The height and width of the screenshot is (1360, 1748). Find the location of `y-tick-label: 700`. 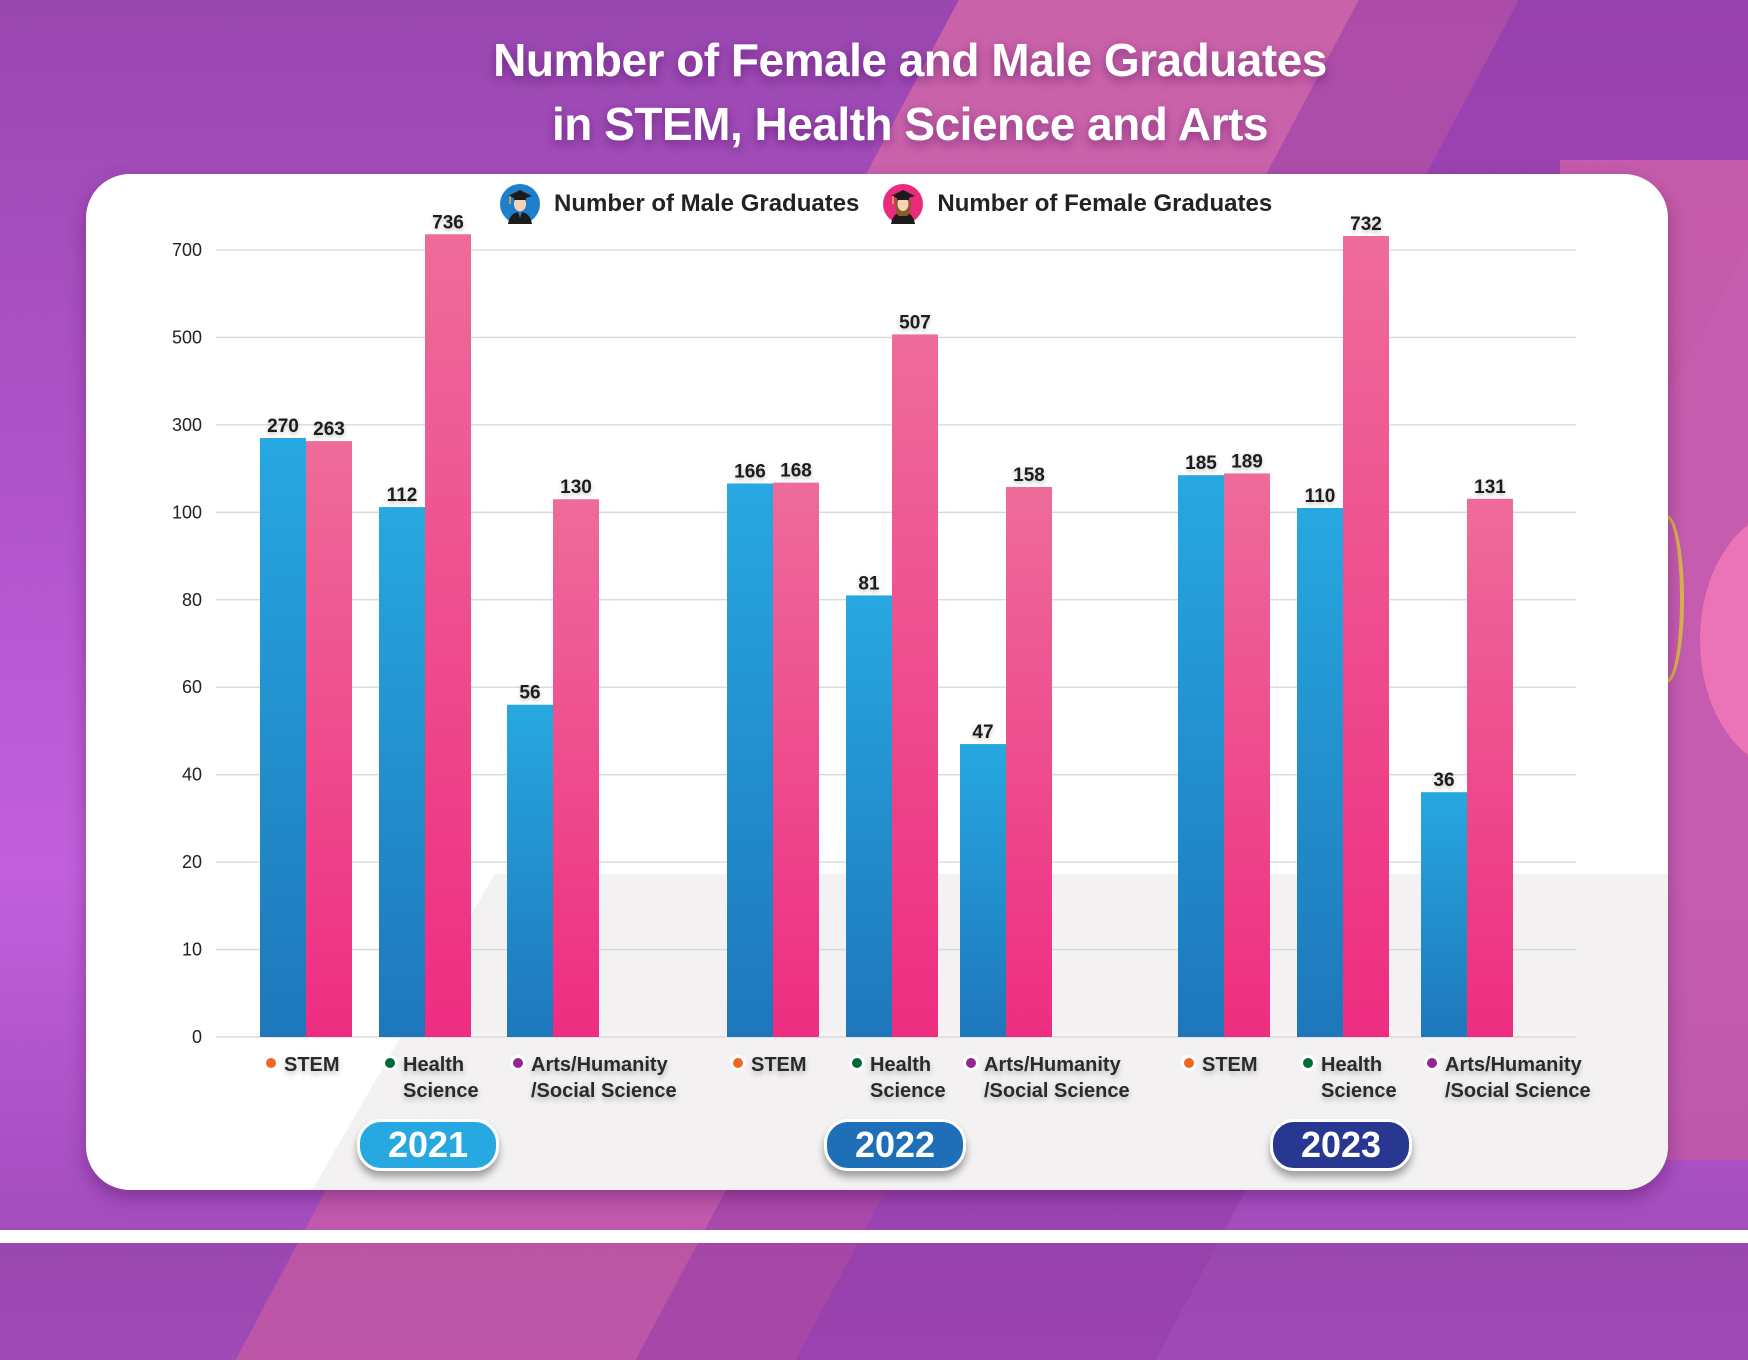

y-tick-label: 700 is located at coordinates (187, 250).